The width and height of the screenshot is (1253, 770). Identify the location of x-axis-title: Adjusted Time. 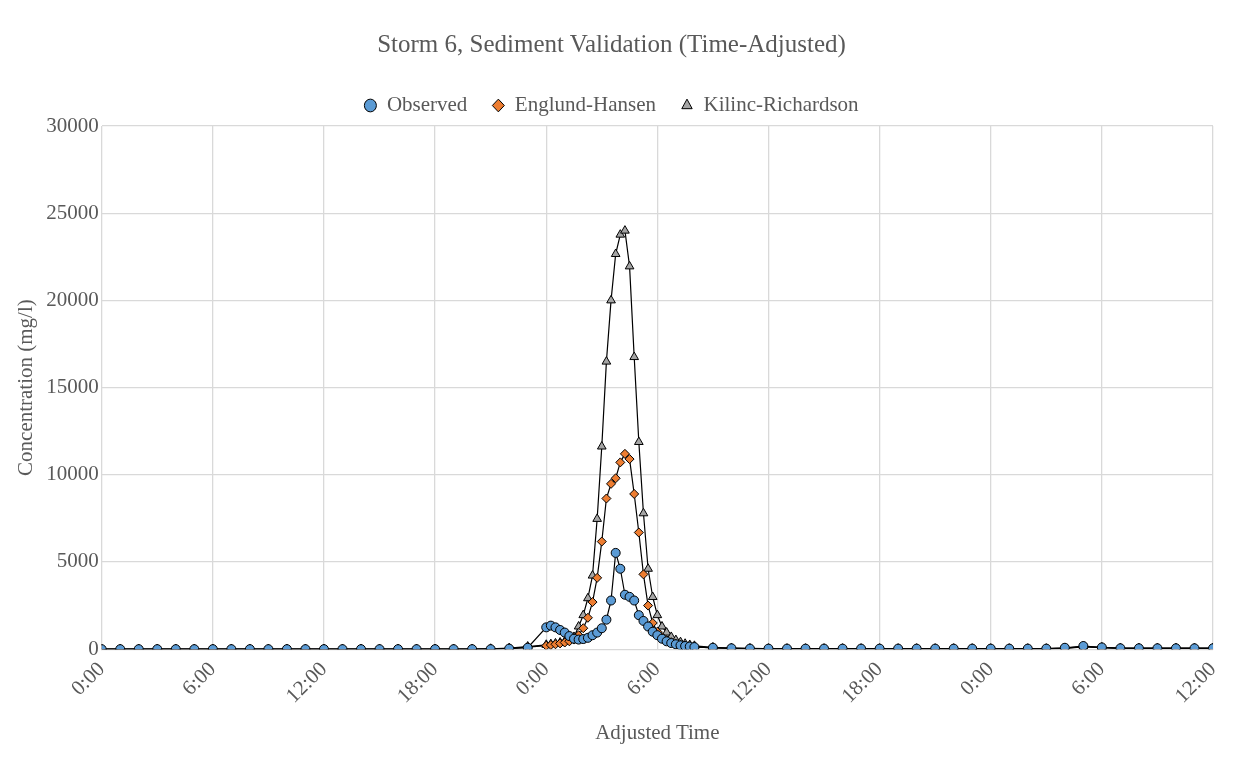
(657, 731).